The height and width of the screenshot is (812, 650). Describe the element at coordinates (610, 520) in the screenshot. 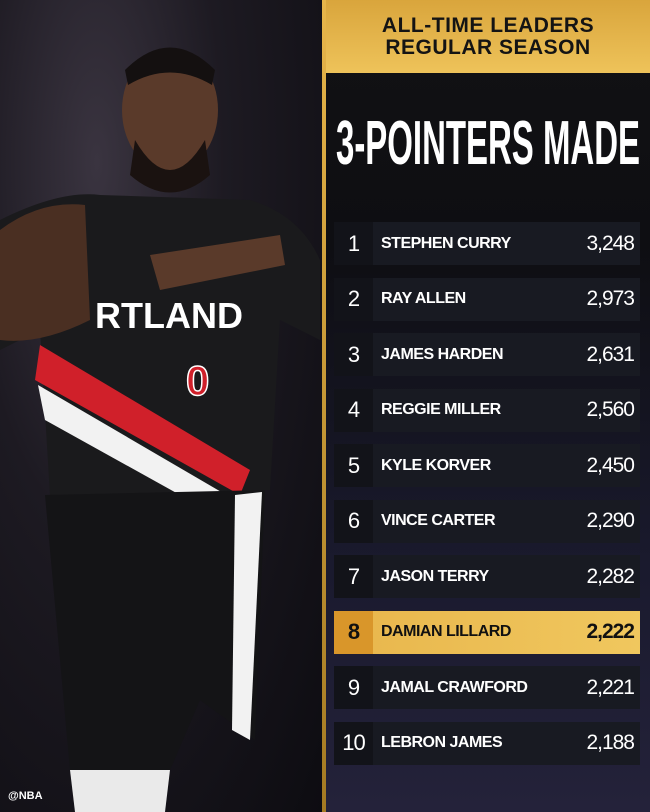

I see `value-text: 2,290` at that location.